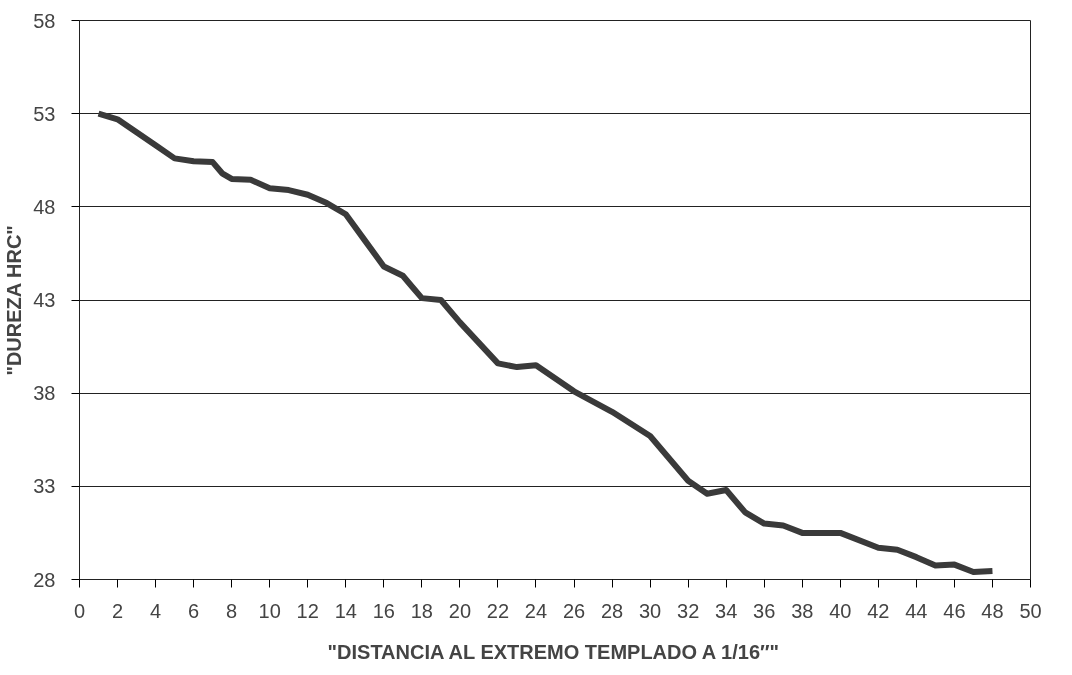  Describe the element at coordinates (764, 610) in the screenshot. I see `x-tick-label: 36` at that location.